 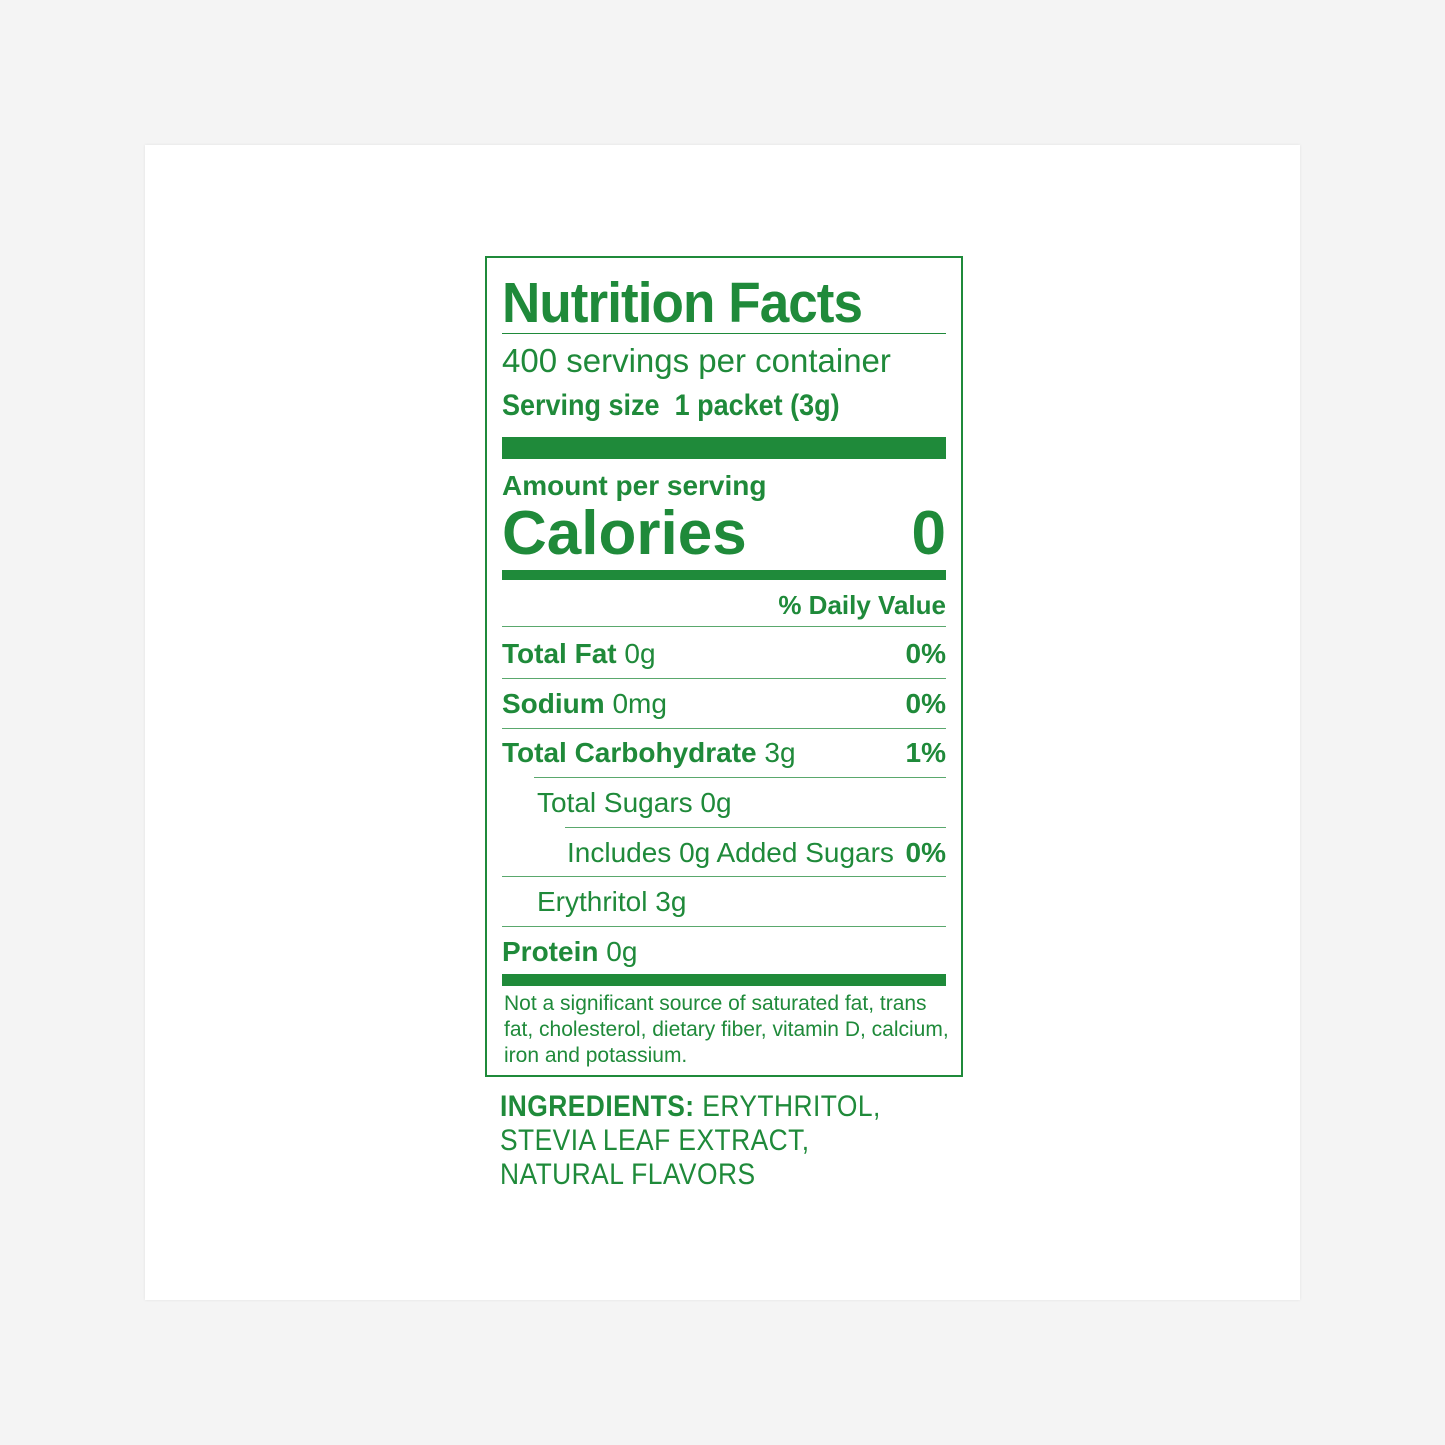 What do you see at coordinates (925, 752) in the screenshot?
I see `nutrient-dv: 1%` at bounding box center [925, 752].